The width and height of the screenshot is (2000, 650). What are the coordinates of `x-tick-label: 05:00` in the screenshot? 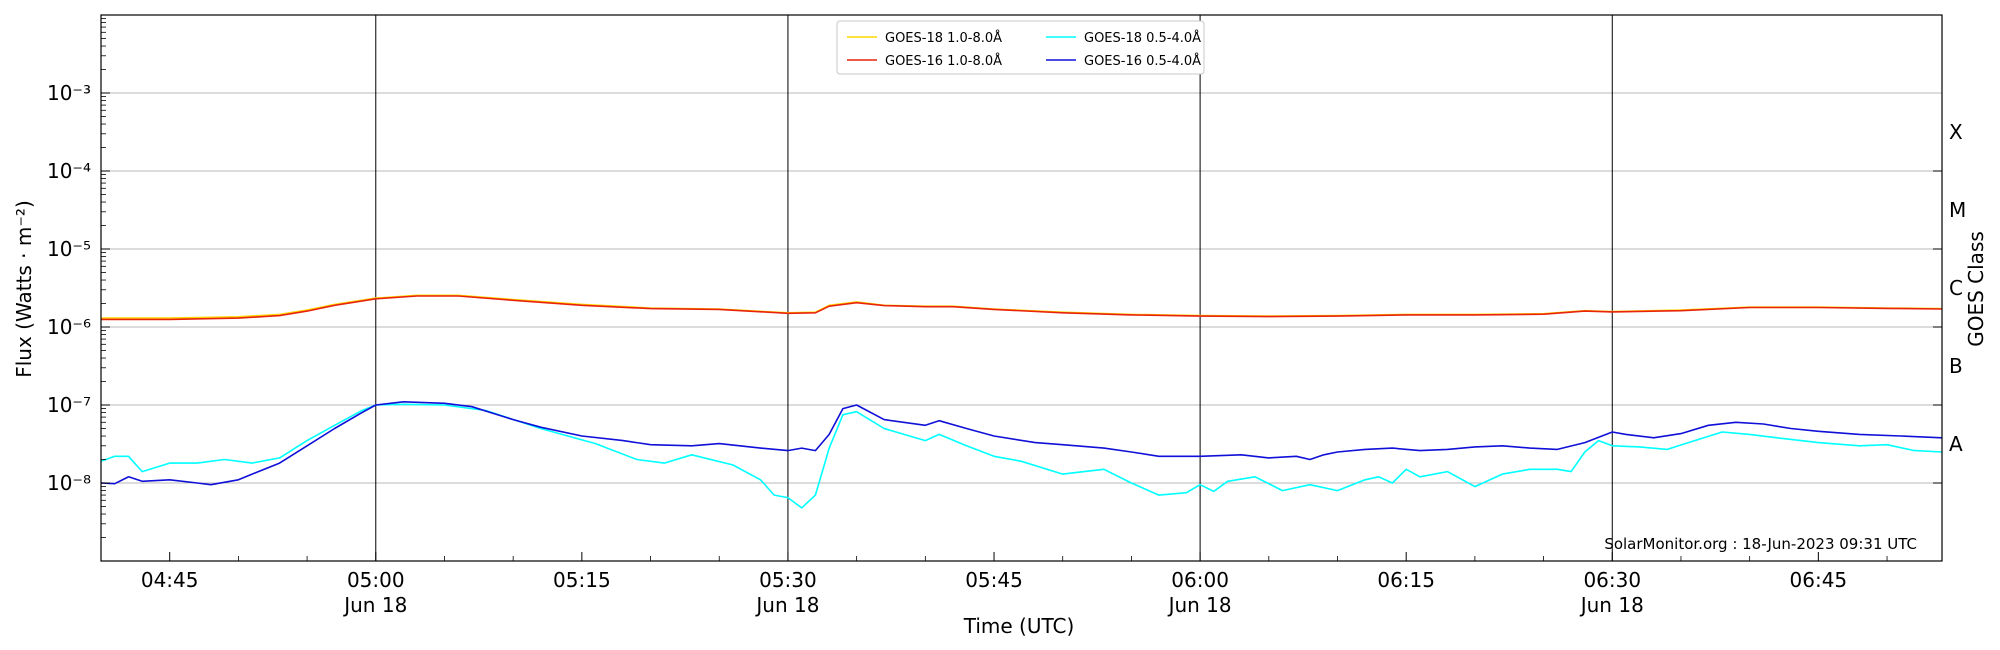 It's located at (376, 580).